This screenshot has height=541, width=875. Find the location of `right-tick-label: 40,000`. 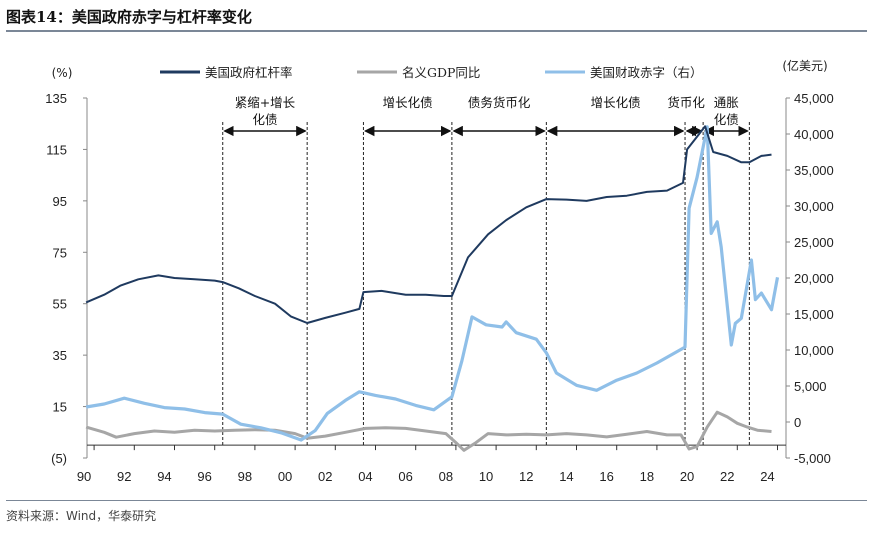

right-tick-label: 40,000 is located at coordinates (814, 134).